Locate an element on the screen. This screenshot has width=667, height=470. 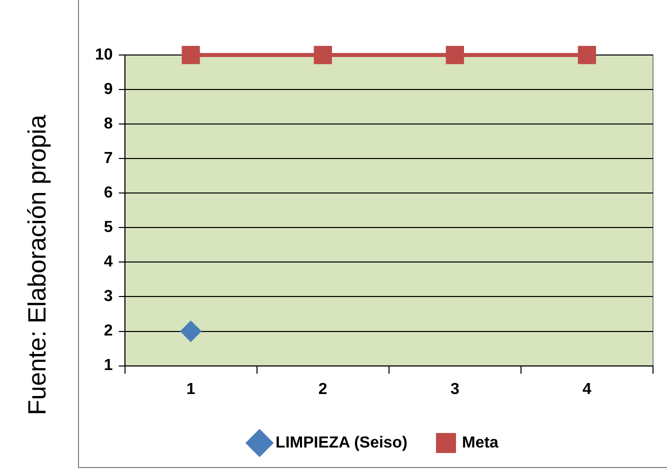
y-tick-label: 5 is located at coordinates (108, 227).